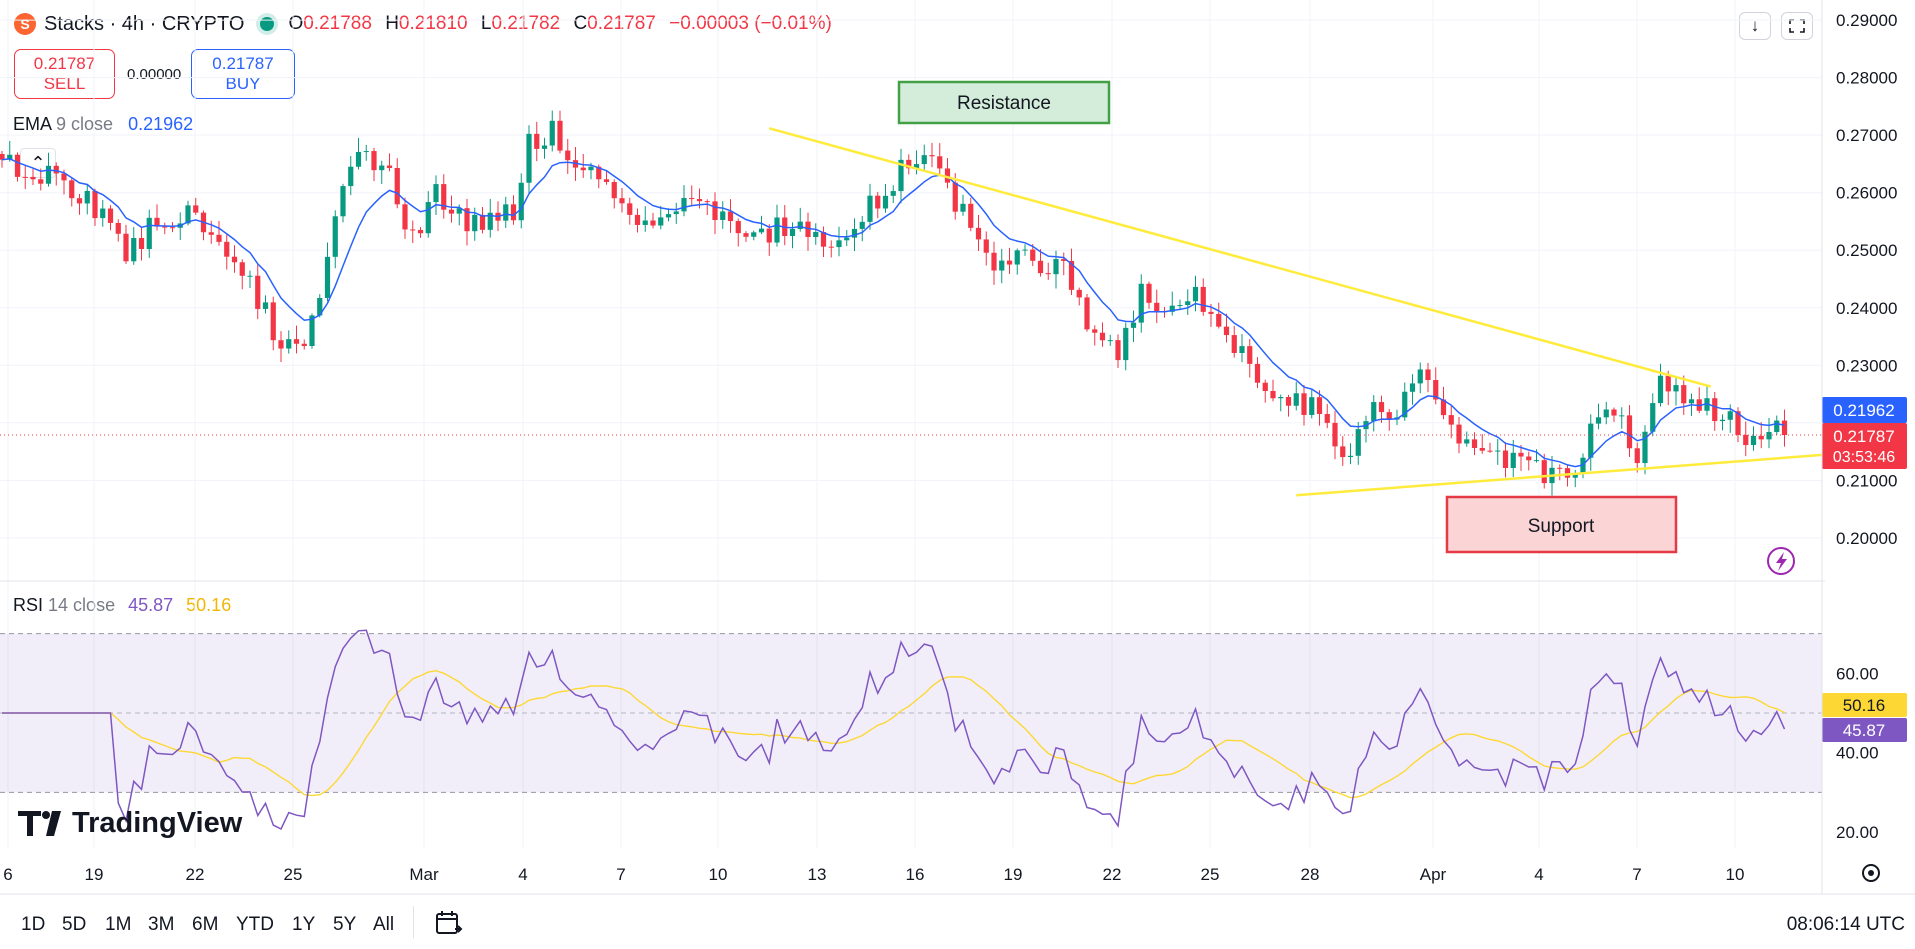 Image resolution: width=1915 pixels, height=949 pixels. Describe the element at coordinates (1864, 705) in the screenshot. I see `rsi-ma-badge: 50.16` at that location.